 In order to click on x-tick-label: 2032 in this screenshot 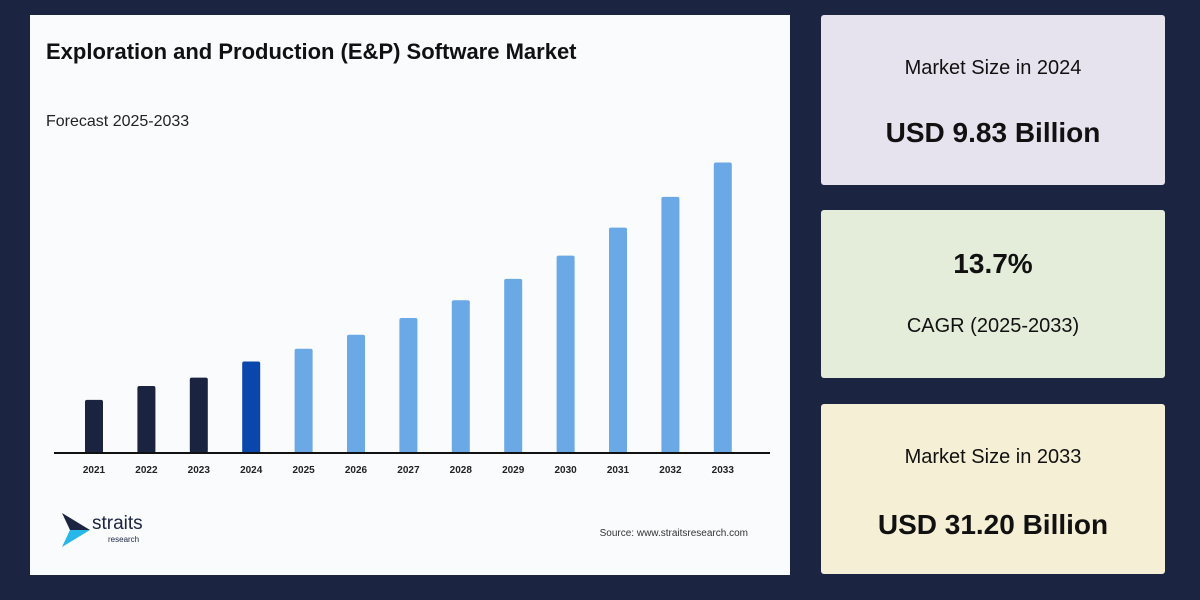, I will do `click(670, 470)`.